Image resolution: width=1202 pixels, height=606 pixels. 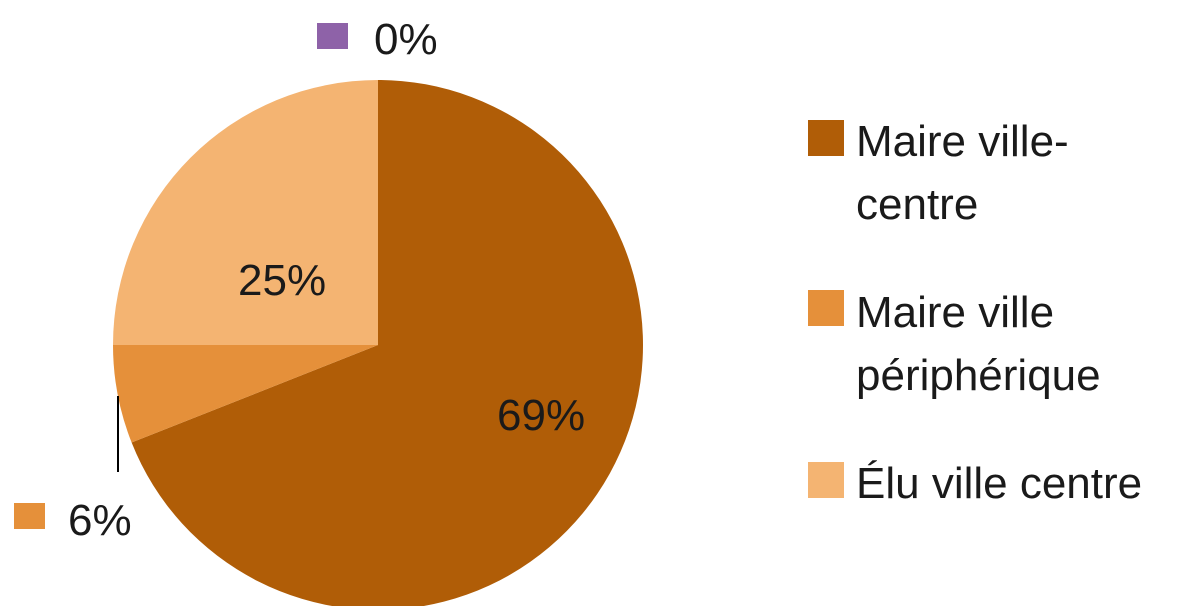 I want to click on slice-label-0pct: 0%, so click(x=406, y=39).